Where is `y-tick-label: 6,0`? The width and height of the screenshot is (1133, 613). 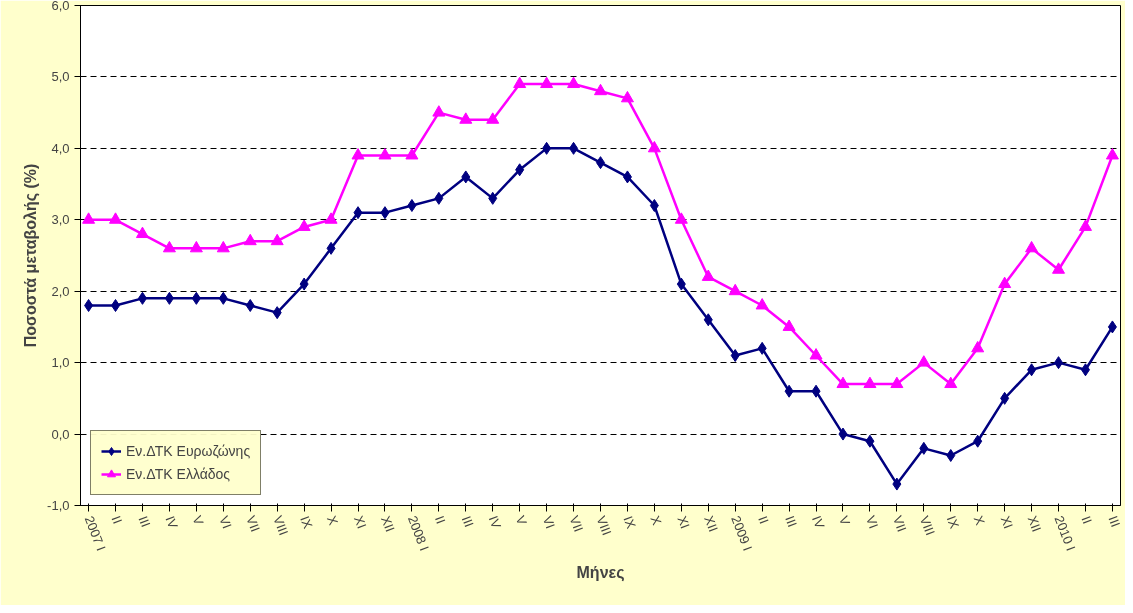
y-tick-label: 6,0 is located at coordinates (60, 6).